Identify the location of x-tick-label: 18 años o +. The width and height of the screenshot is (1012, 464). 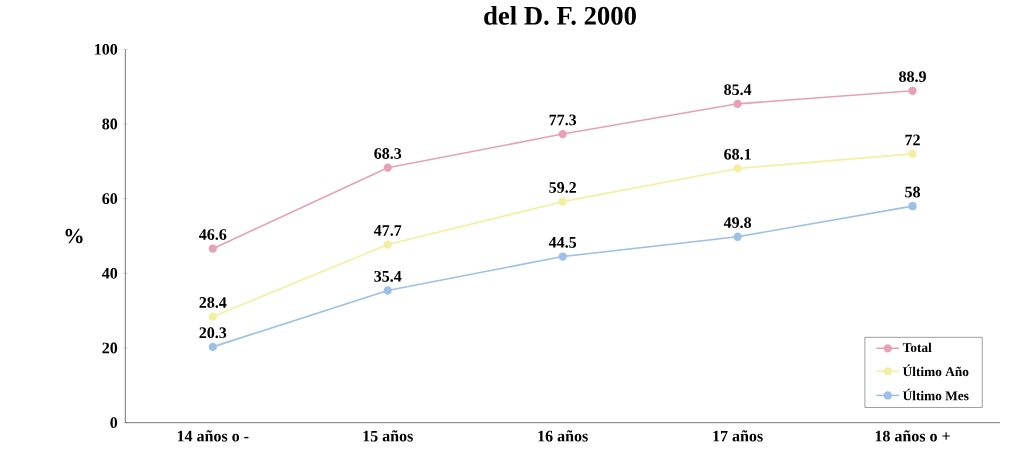
(912, 436).